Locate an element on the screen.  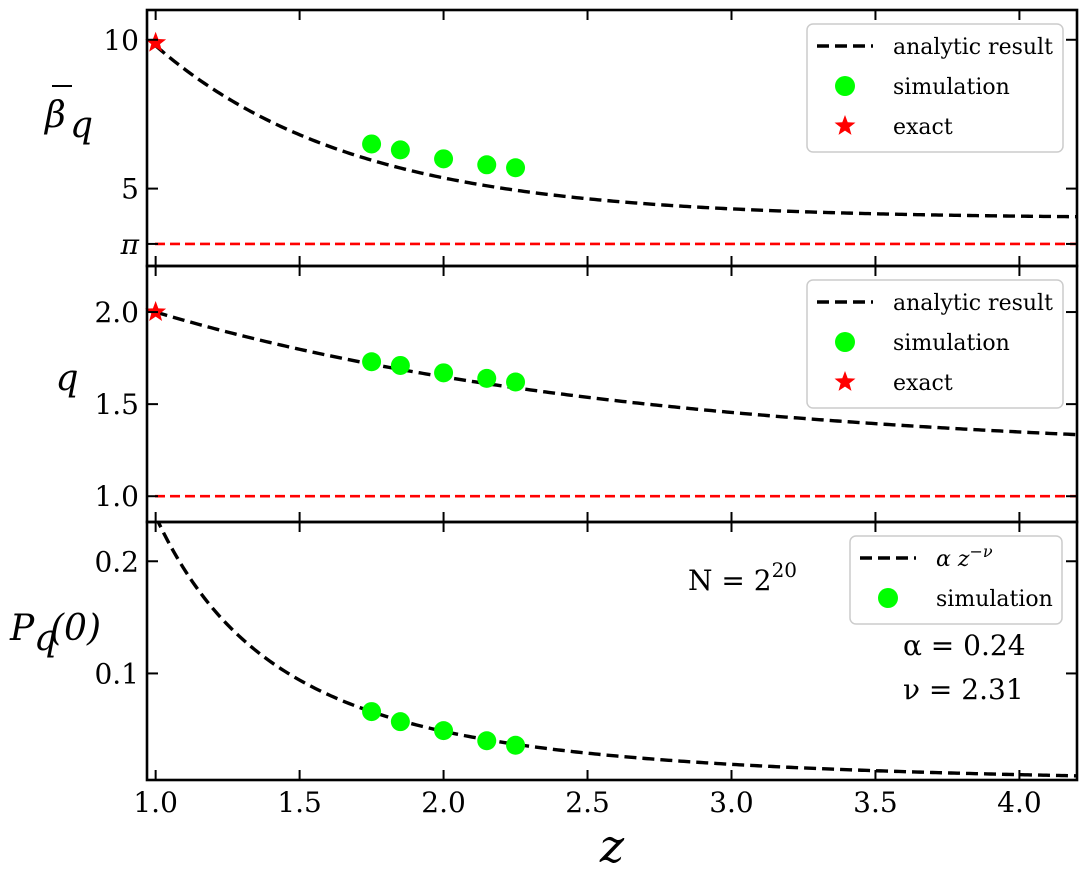
x-tick-label: 2.0 is located at coordinates (443, 802).